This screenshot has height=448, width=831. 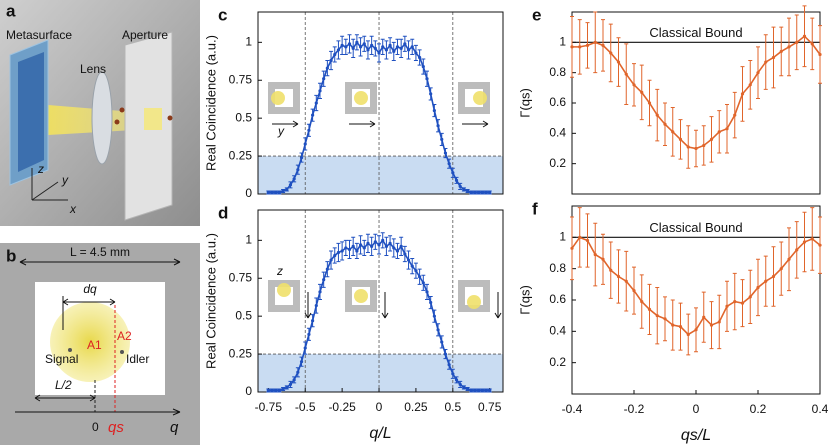 I want to click on label: Lens, so click(x=93, y=69).